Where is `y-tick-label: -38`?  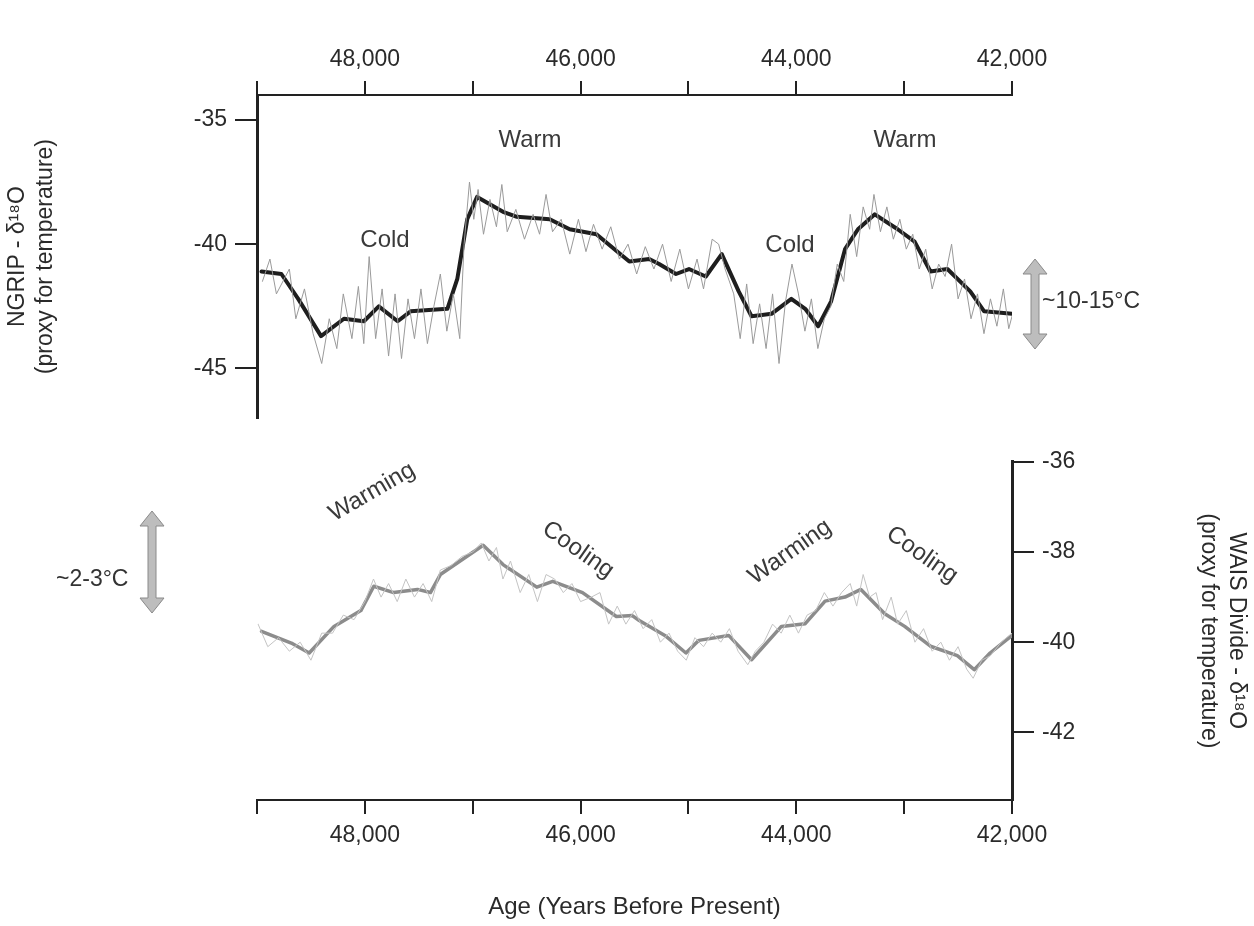 y-tick-label: -38 is located at coordinates (1059, 550).